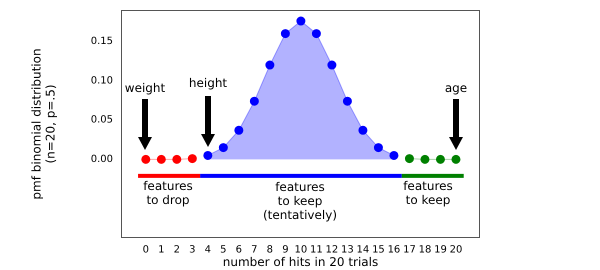 The width and height of the screenshot is (600, 270). Describe the element at coordinates (425, 250) in the screenshot. I see `x-tick-label: 18` at that location.